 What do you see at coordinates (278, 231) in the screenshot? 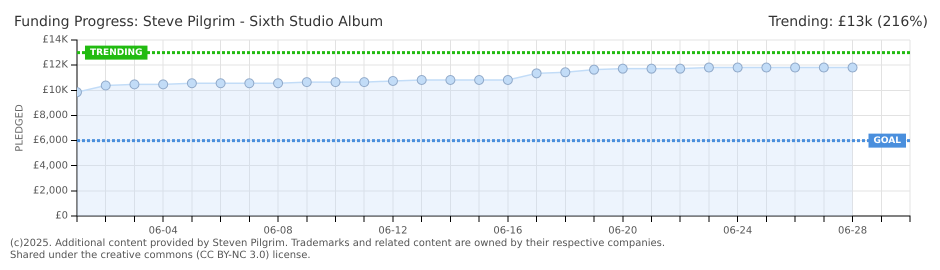
I see `x-tick-label: 06-08` at bounding box center [278, 231].